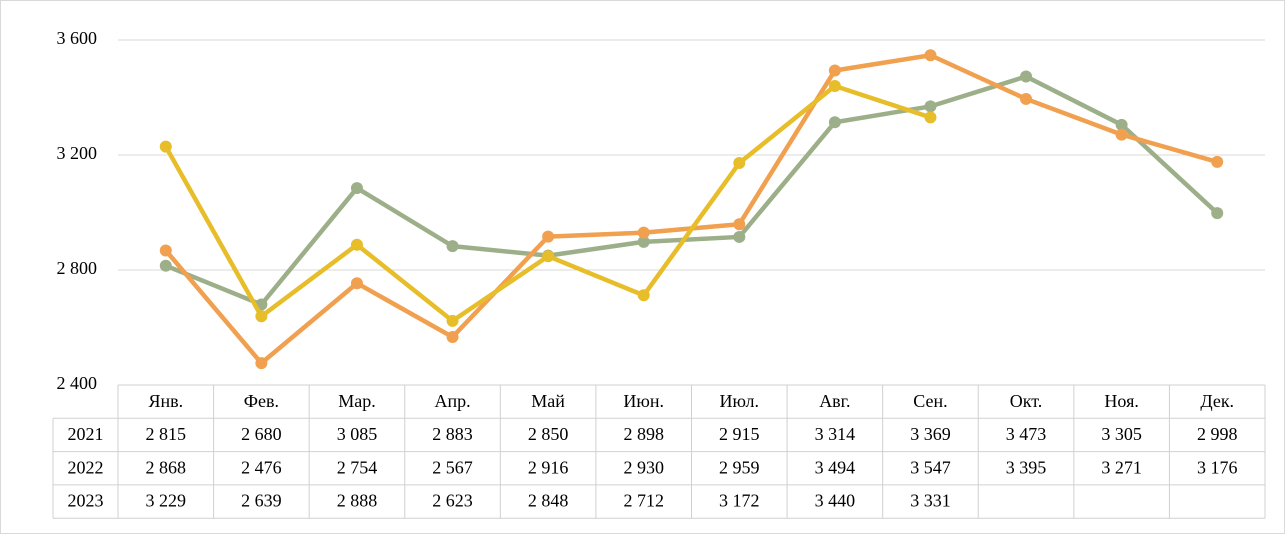  What do you see at coordinates (452, 467) in the screenshot?
I see `table-value: 2 567` at bounding box center [452, 467].